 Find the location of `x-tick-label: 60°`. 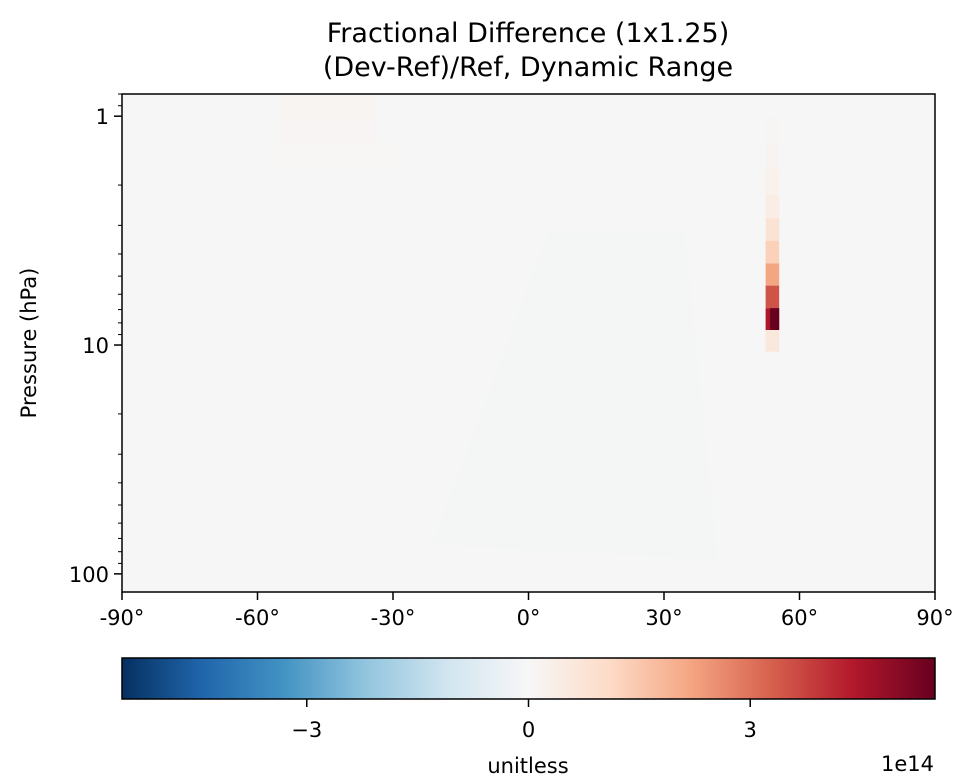

x-tick-label: 60° is located at coordinates (799, 618).